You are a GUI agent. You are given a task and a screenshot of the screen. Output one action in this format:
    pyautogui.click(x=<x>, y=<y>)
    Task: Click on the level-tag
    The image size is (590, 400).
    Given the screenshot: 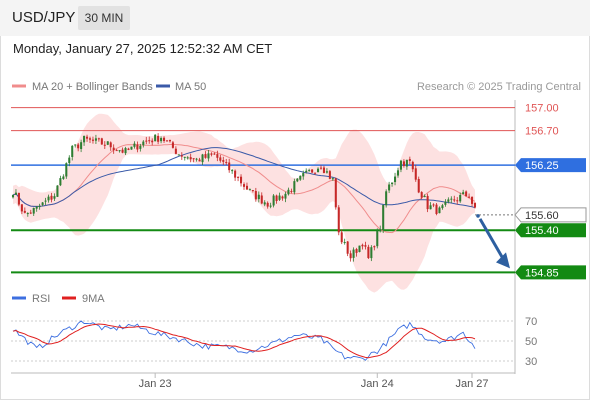 What is the action you would take?
    pyautogui.click(x=550, y=165)
    